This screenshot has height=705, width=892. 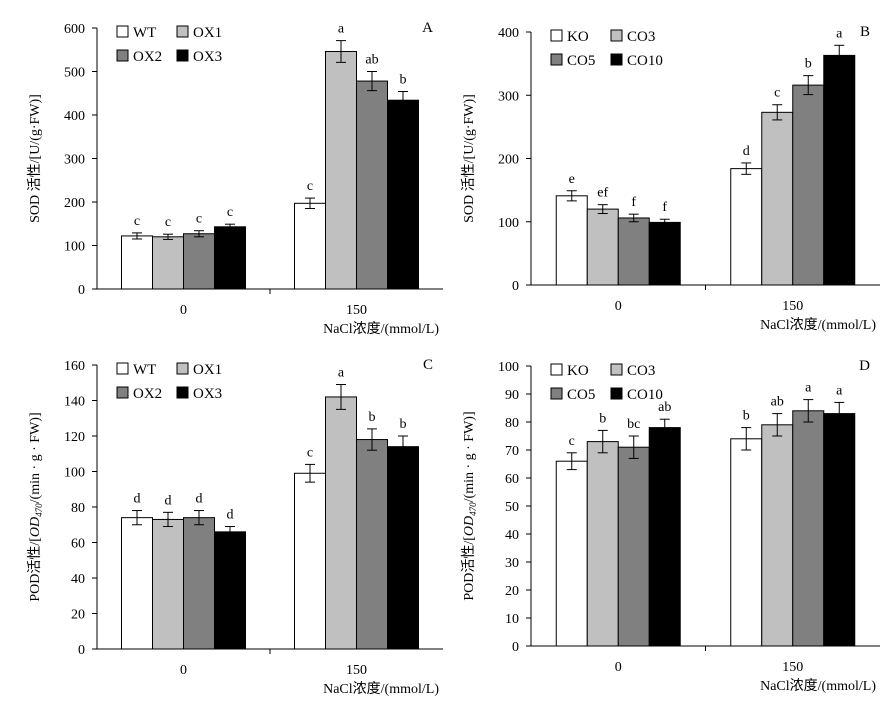 What do you see at coordinates (122, 392) in the screenshot?
I see `legend-swatch-ox2` at bounding box center [122, 392].